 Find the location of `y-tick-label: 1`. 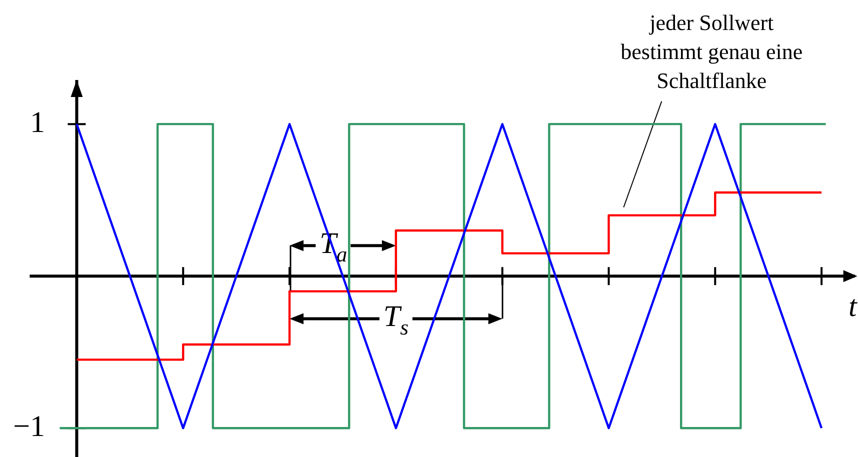

y-tick-label: 1 is located at coordinates (37, 122).